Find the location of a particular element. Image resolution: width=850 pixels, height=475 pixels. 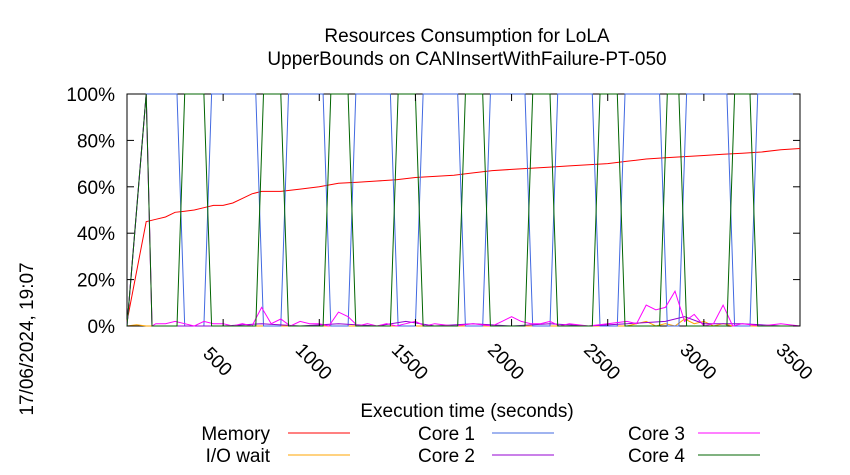

legend-item: Core 4 is located at coordinates (694, 456).